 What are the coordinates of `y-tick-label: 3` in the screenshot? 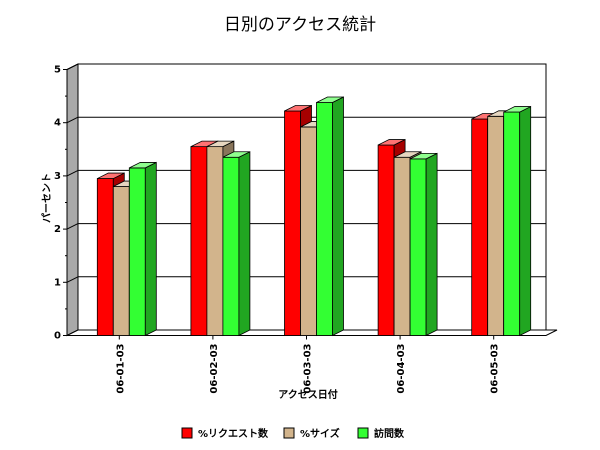 It's located at (57, 176).